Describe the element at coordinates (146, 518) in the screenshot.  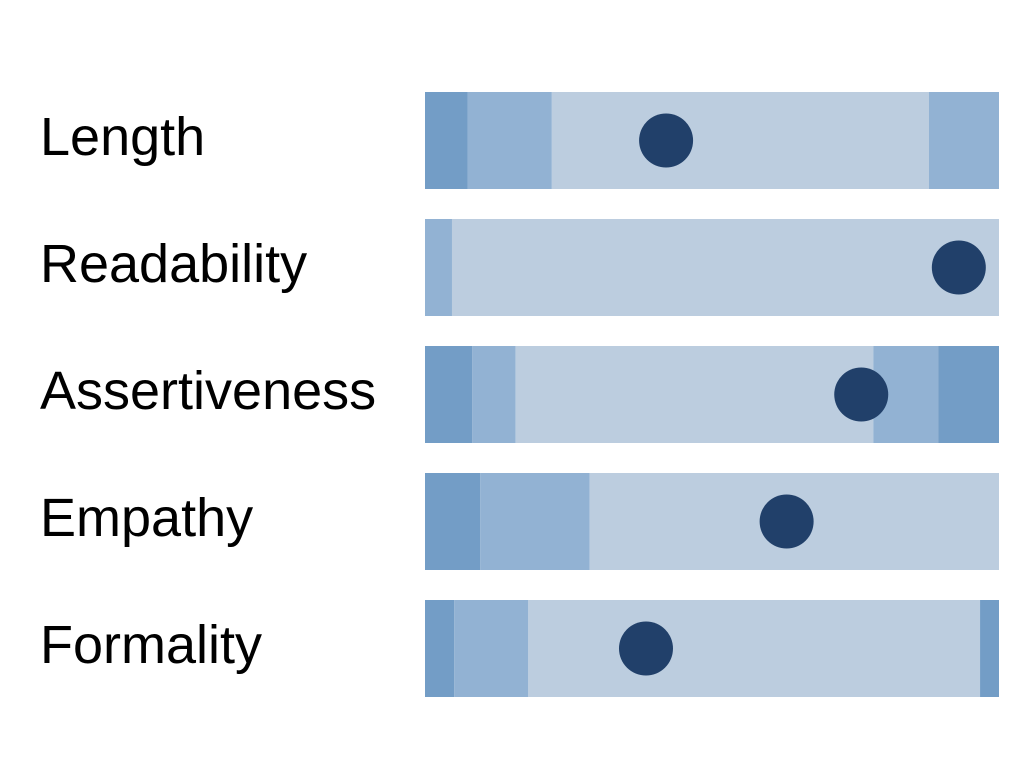
I see `row-label-empathy: Empathy` at that location.